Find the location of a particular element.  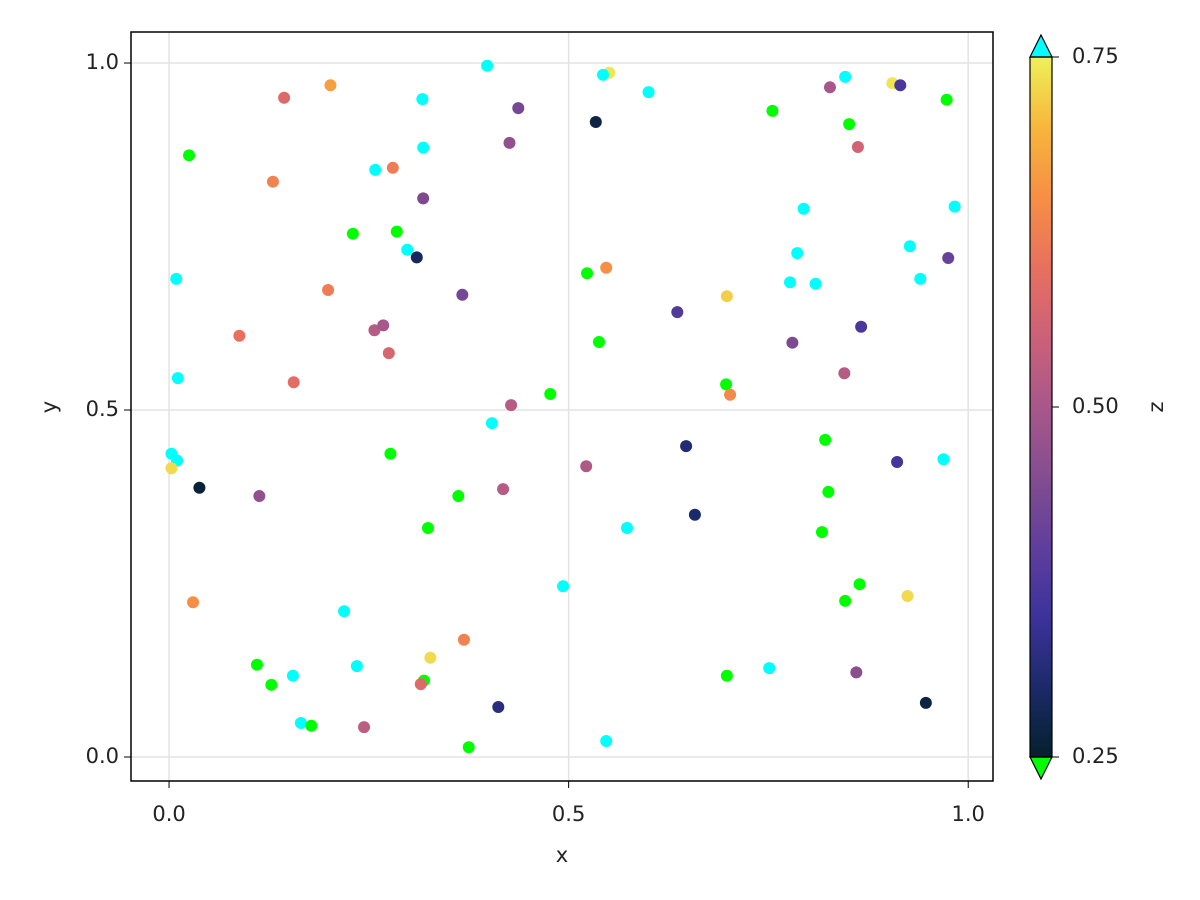

colorbar-tick-label: 0.75 is located at coordinates (1095, 56).